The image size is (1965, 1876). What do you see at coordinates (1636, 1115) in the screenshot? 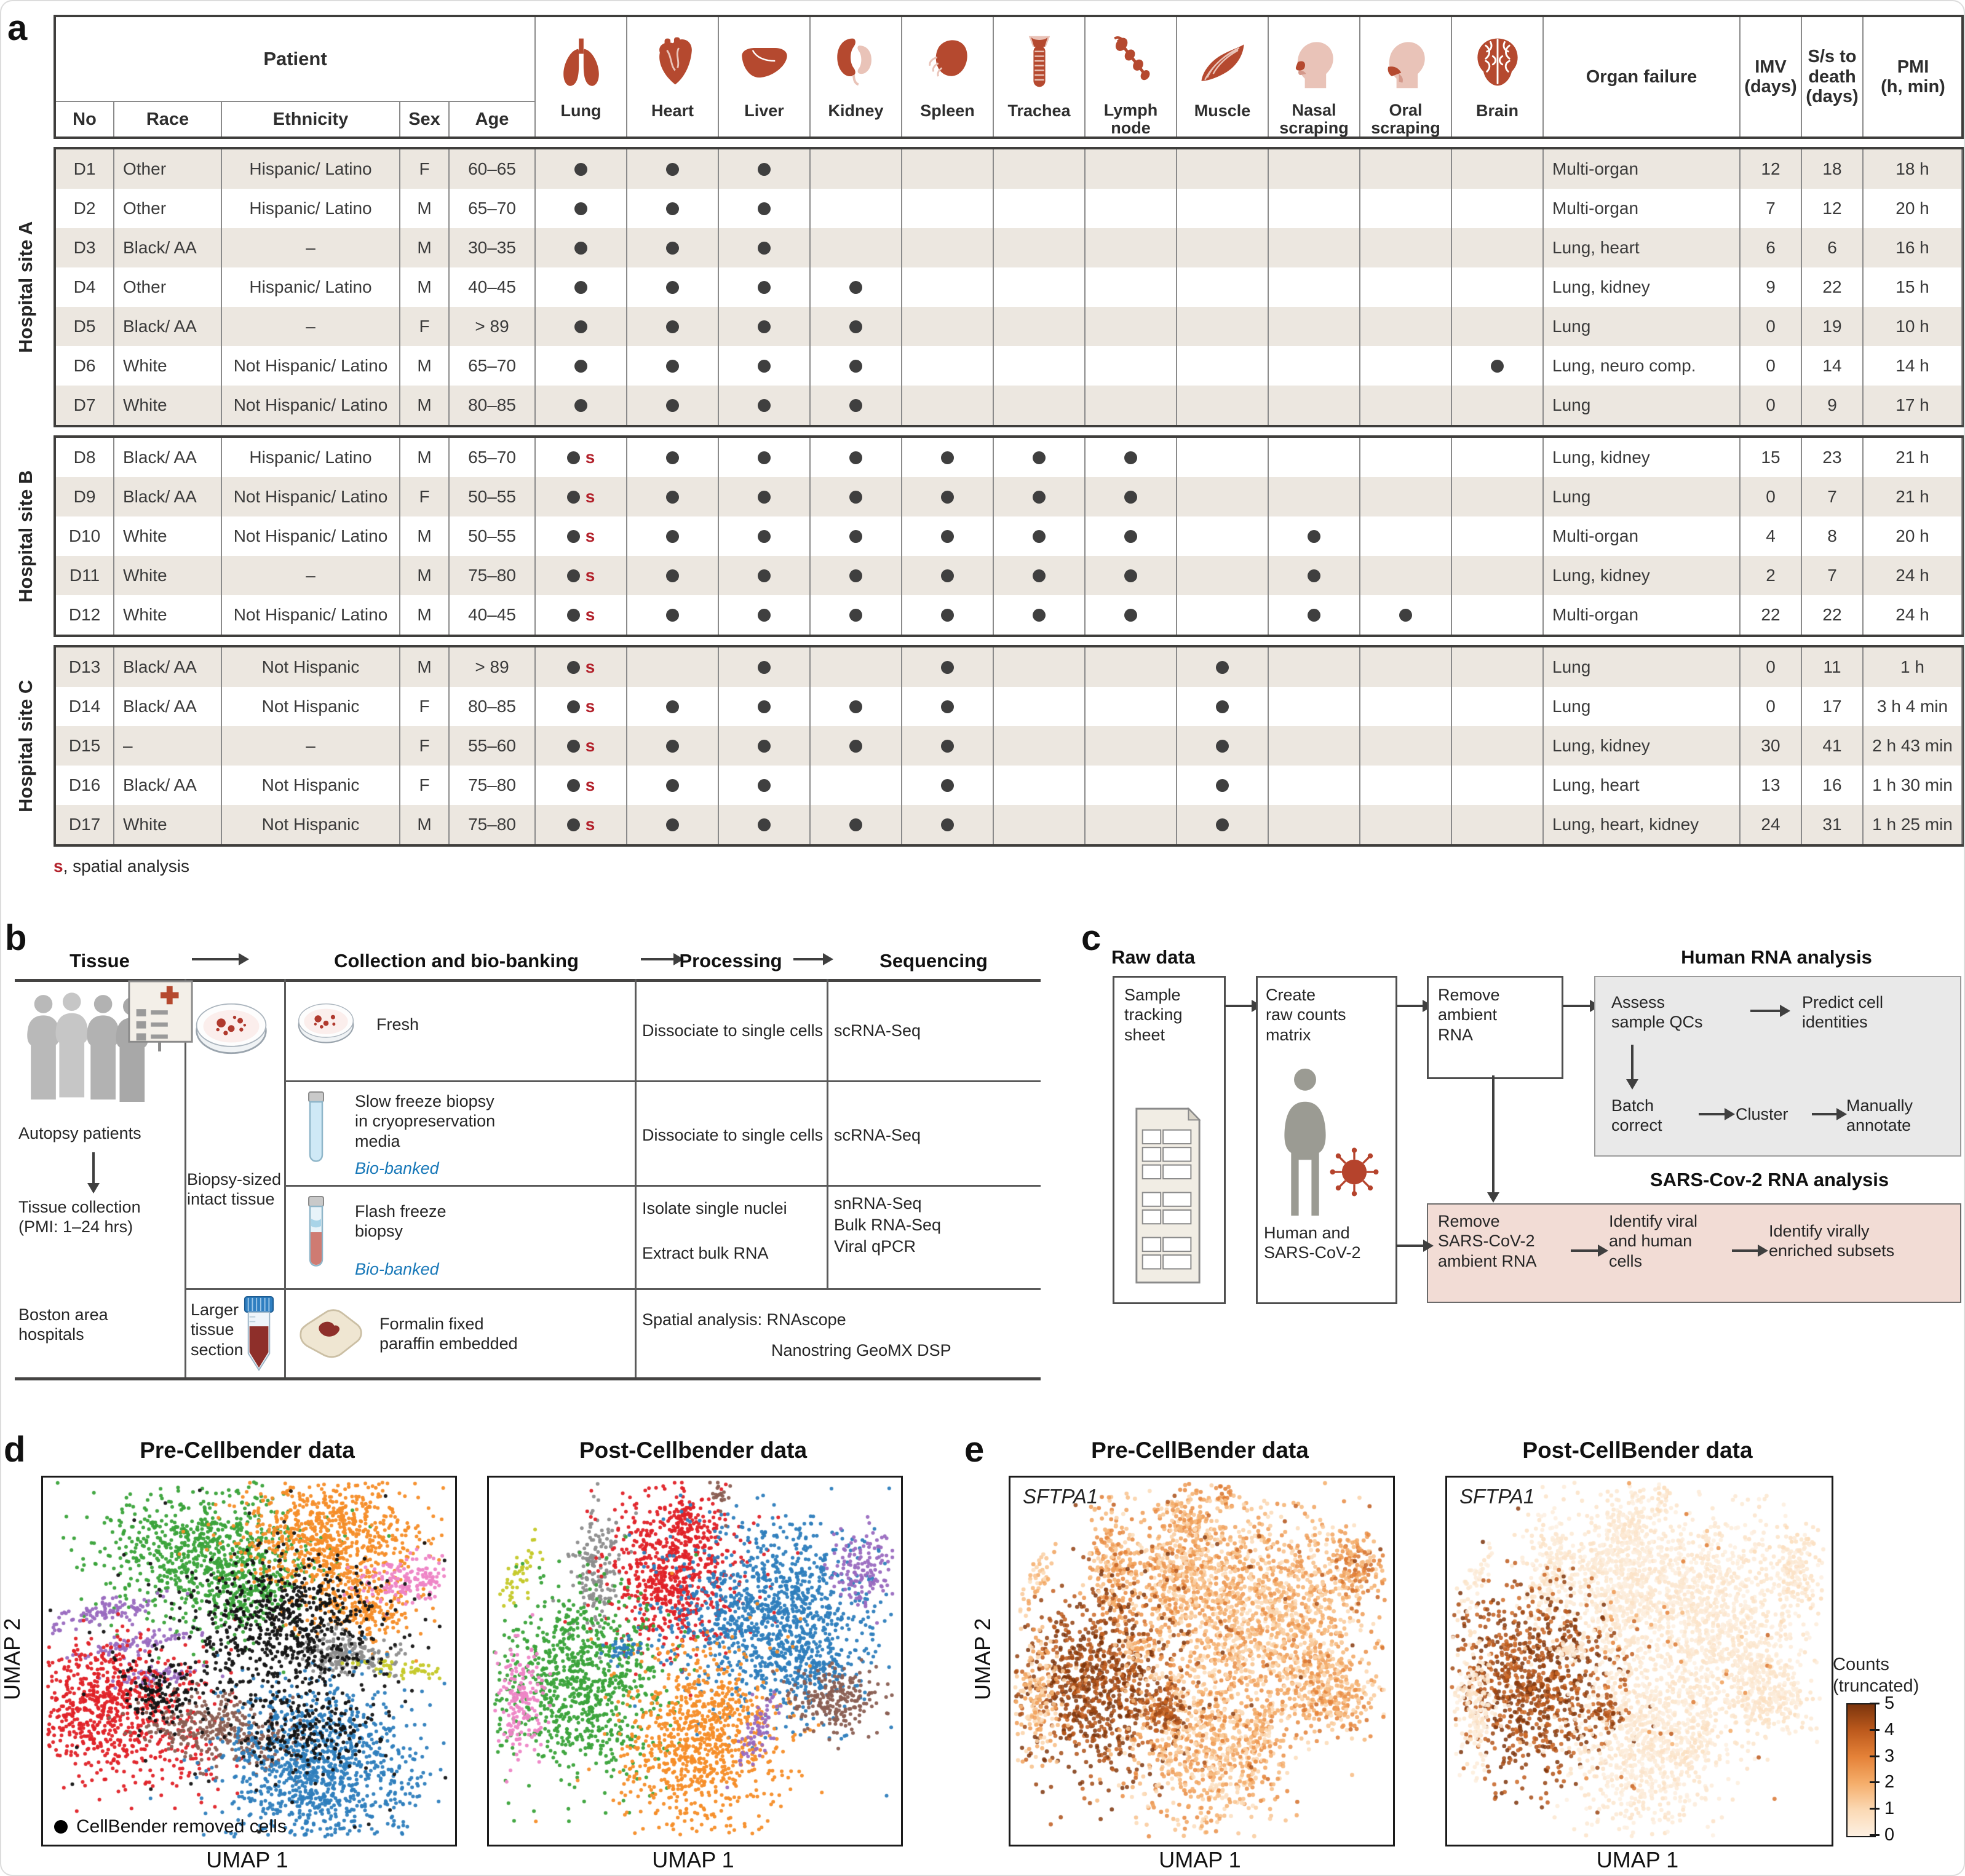
I see `batch-correct-step: Batch correct` at bounding box center [1636, 1115].